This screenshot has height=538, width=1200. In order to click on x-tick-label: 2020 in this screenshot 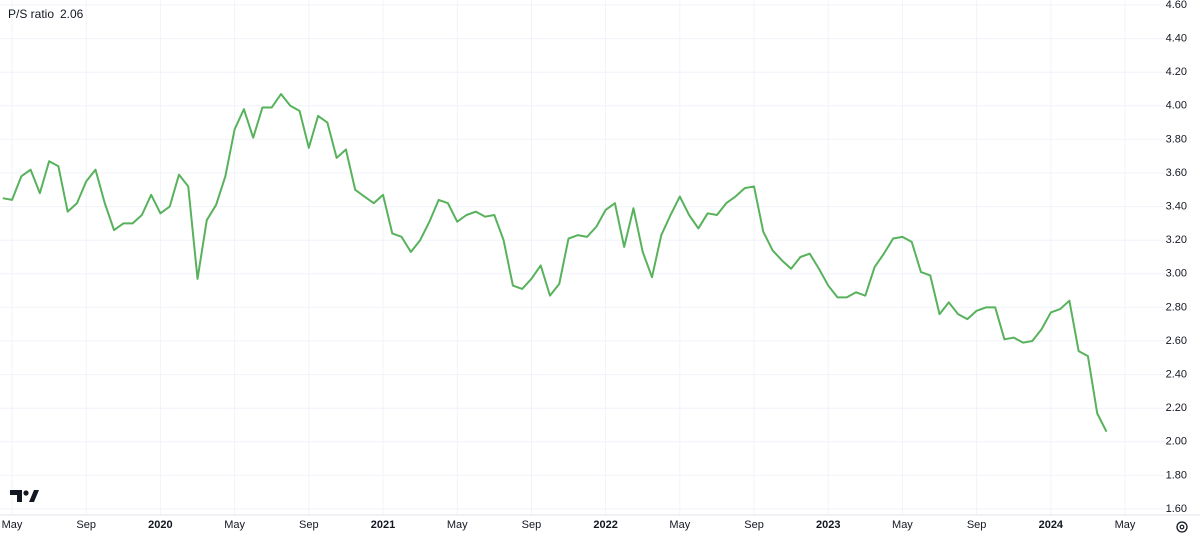, I will do `click(160, 525)`.